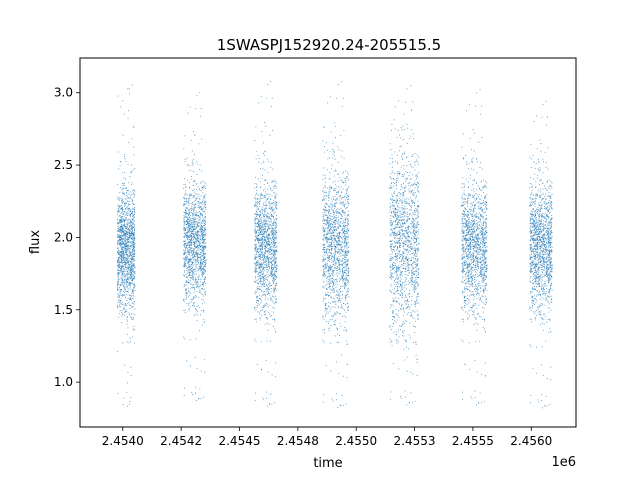 The height and width of the screenshot is (484, 640). What do you see at coordinates (329, 45) in the screenshot?
I see `chart-title: 1SWASPJ152920.24-205515.5` at bounding box center [329, 45].